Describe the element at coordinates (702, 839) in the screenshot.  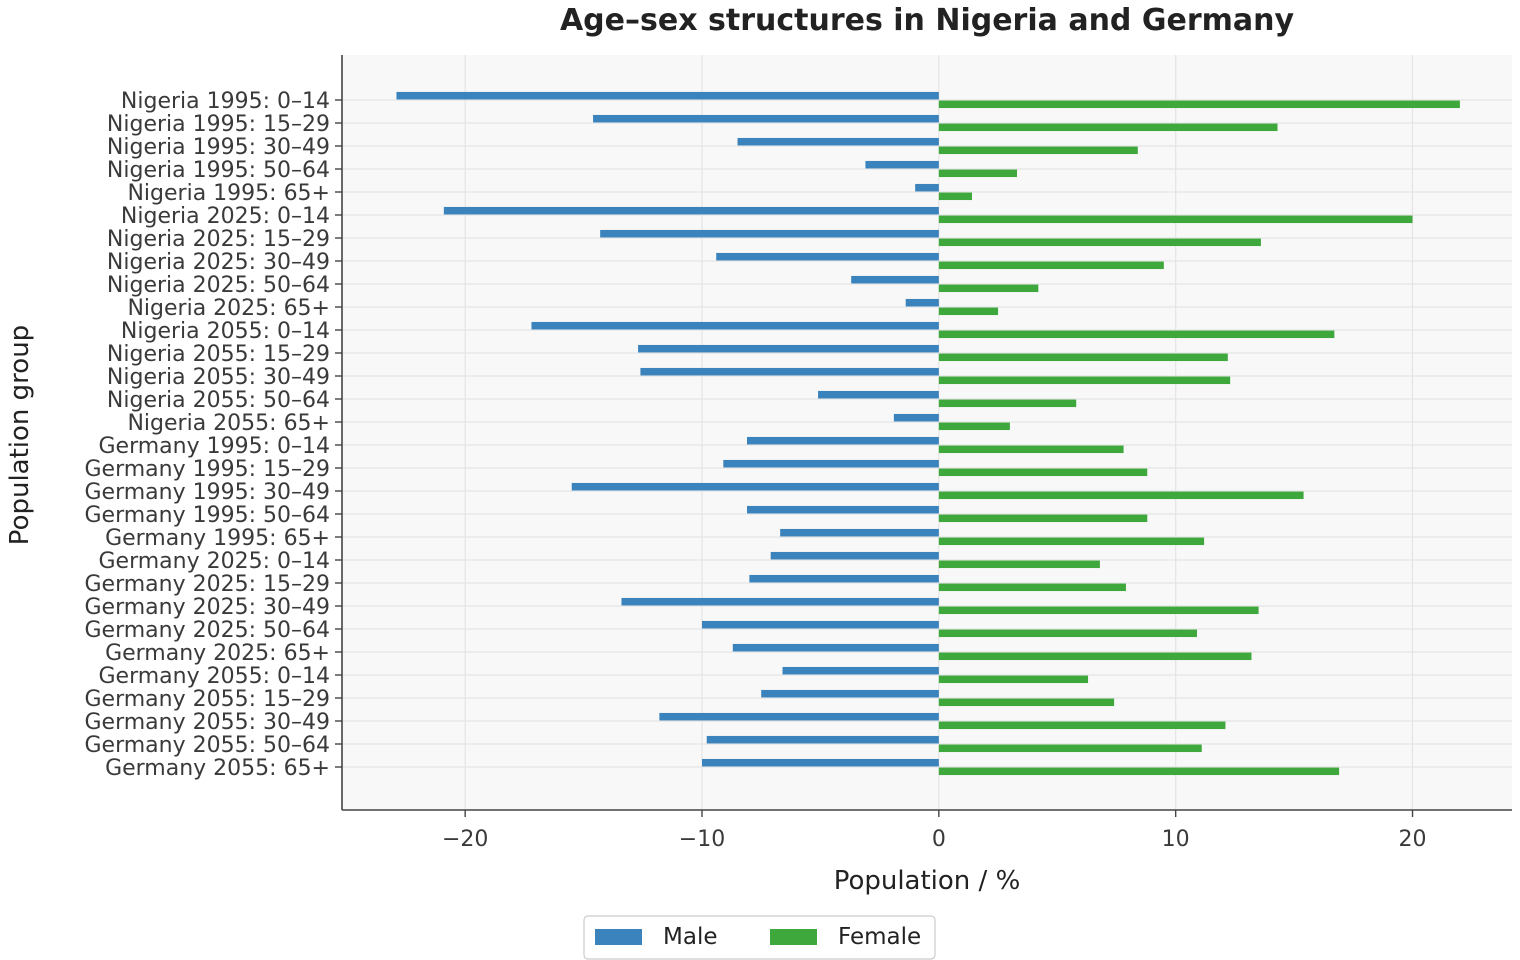
I see `x-tick-label: −10` at that location.